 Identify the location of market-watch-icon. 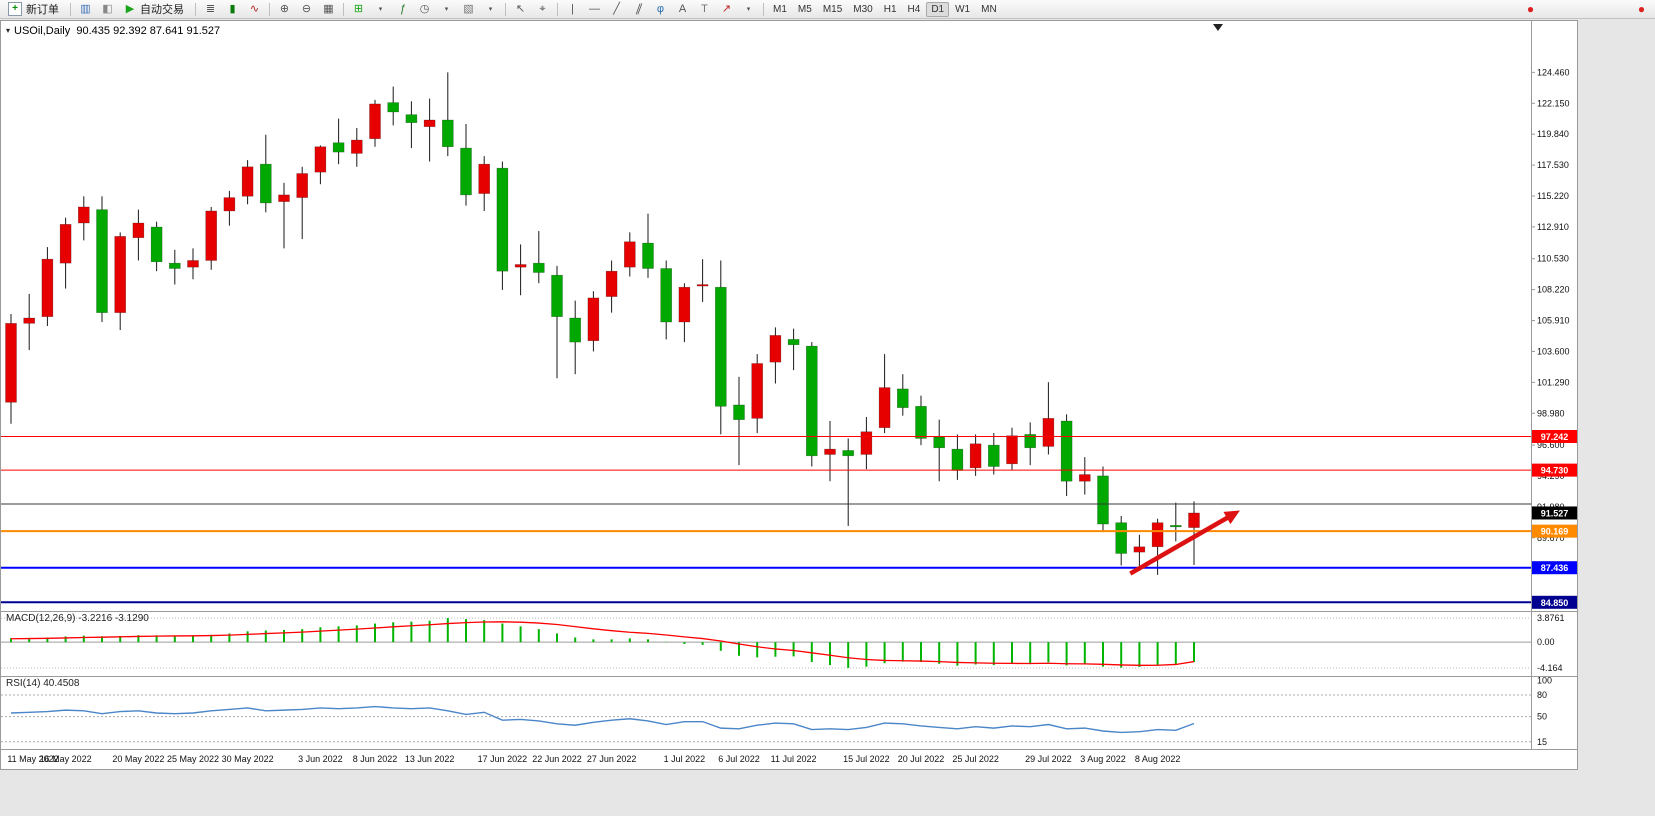
(85, 9).